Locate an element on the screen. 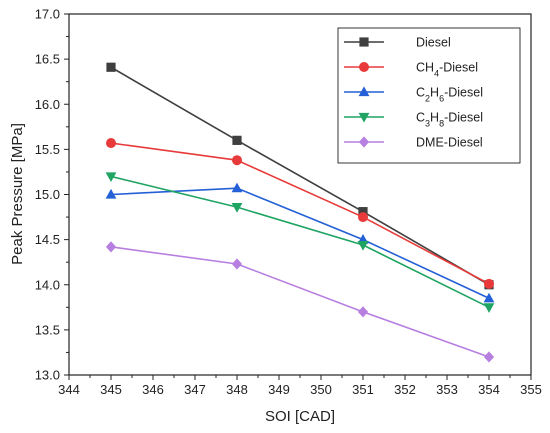 Image resolution: width=550 pixels, height=433 pixels. x-tick-label: 351 is located at coordinates (363, 389).